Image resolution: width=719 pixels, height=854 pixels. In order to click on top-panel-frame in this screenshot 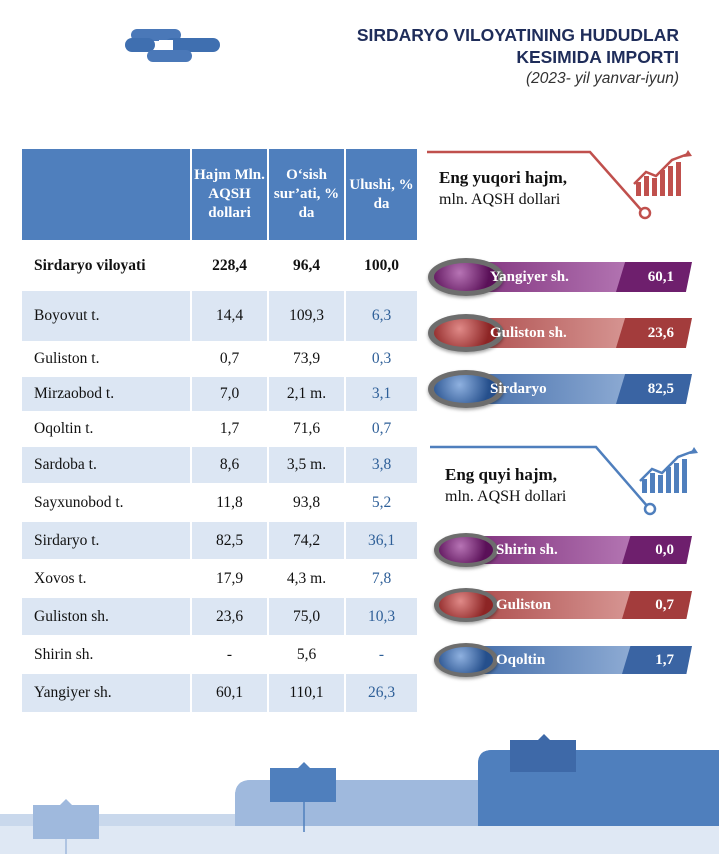, I will do `click(539, 185)`.